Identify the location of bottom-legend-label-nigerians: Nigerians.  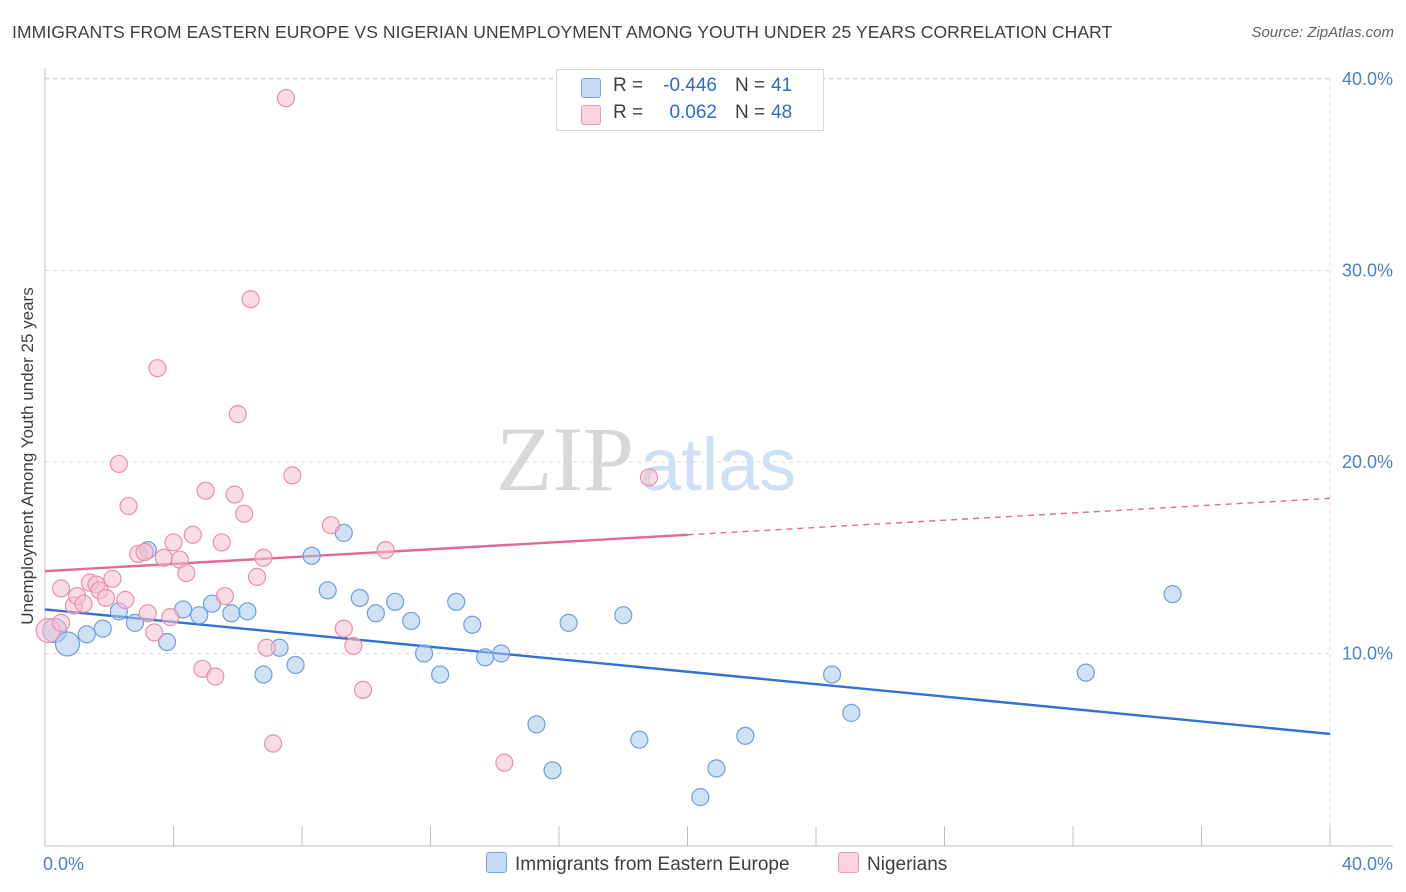
(907, 864).